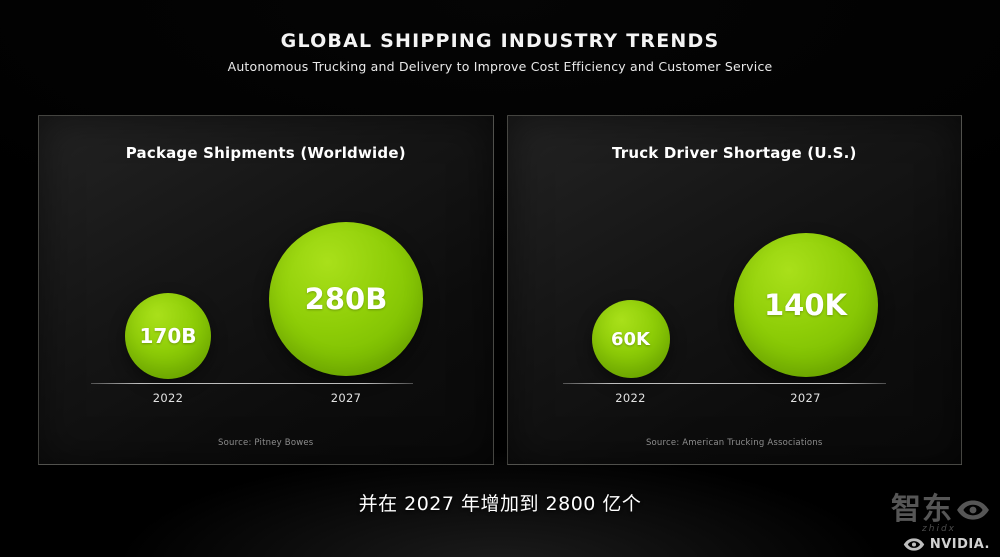 The image size is (1000, 557). I want to click on bubble-2027-value: 140K, so click(805, 305).